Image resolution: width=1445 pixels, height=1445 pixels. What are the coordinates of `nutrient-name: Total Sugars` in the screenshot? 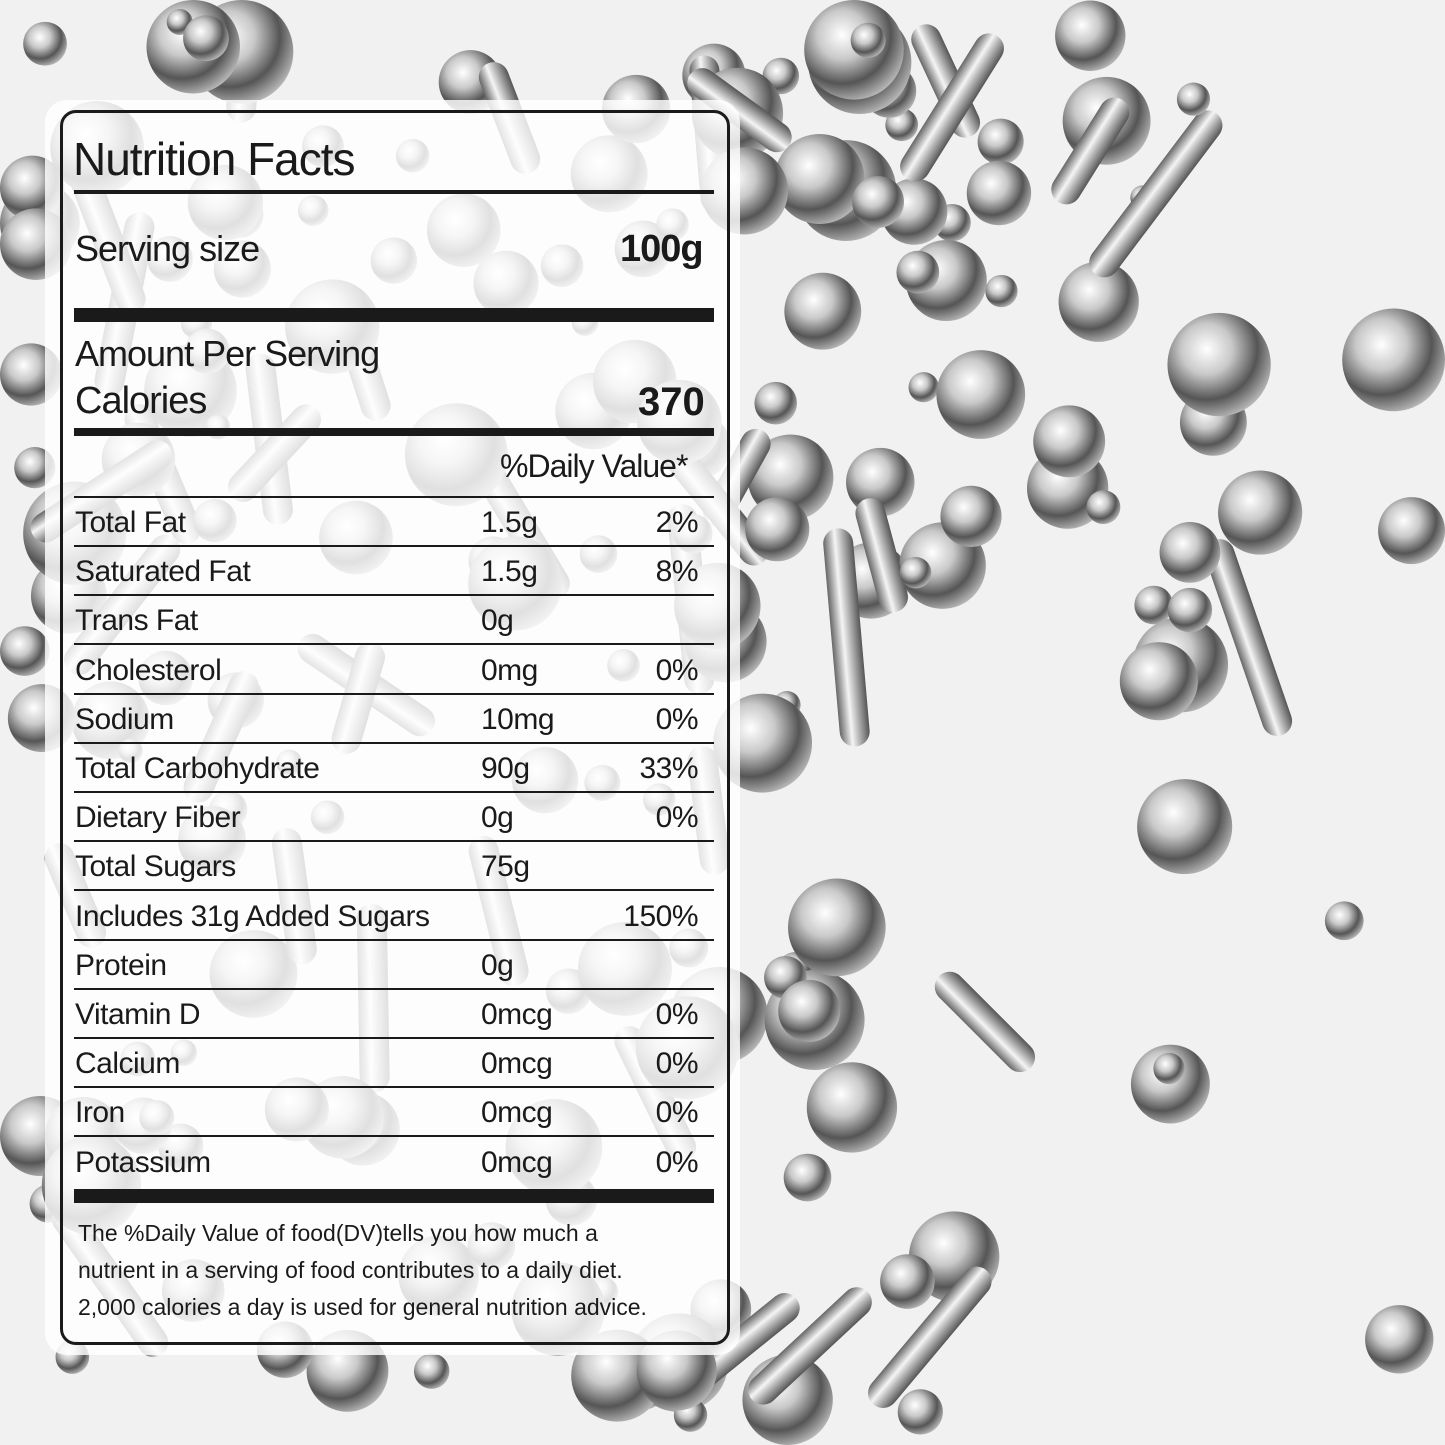 It's located at (155, 867).